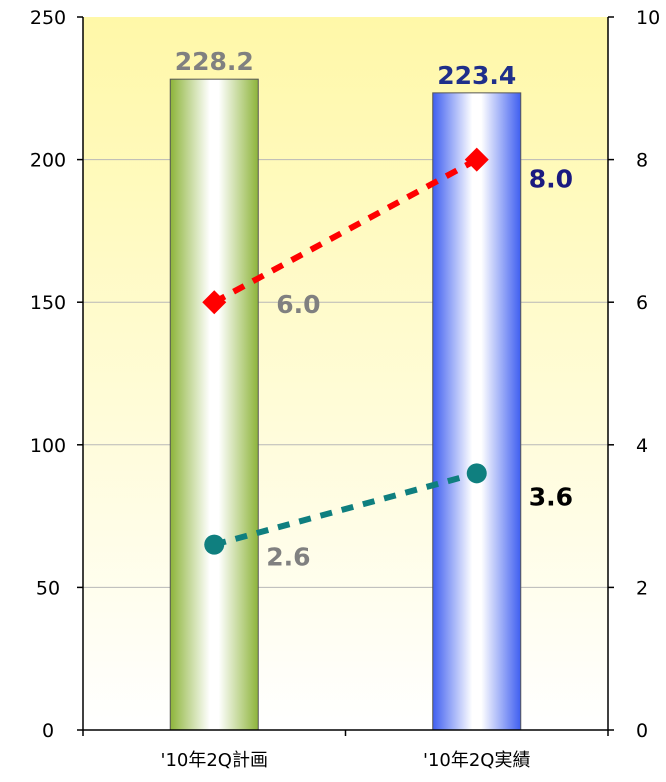 Image resolution: width=666 pixels, height=782 pixels. Describe the element at coordinates (642, 588) in the screenshot. I see `y-right-tick-label: 2` at that location.